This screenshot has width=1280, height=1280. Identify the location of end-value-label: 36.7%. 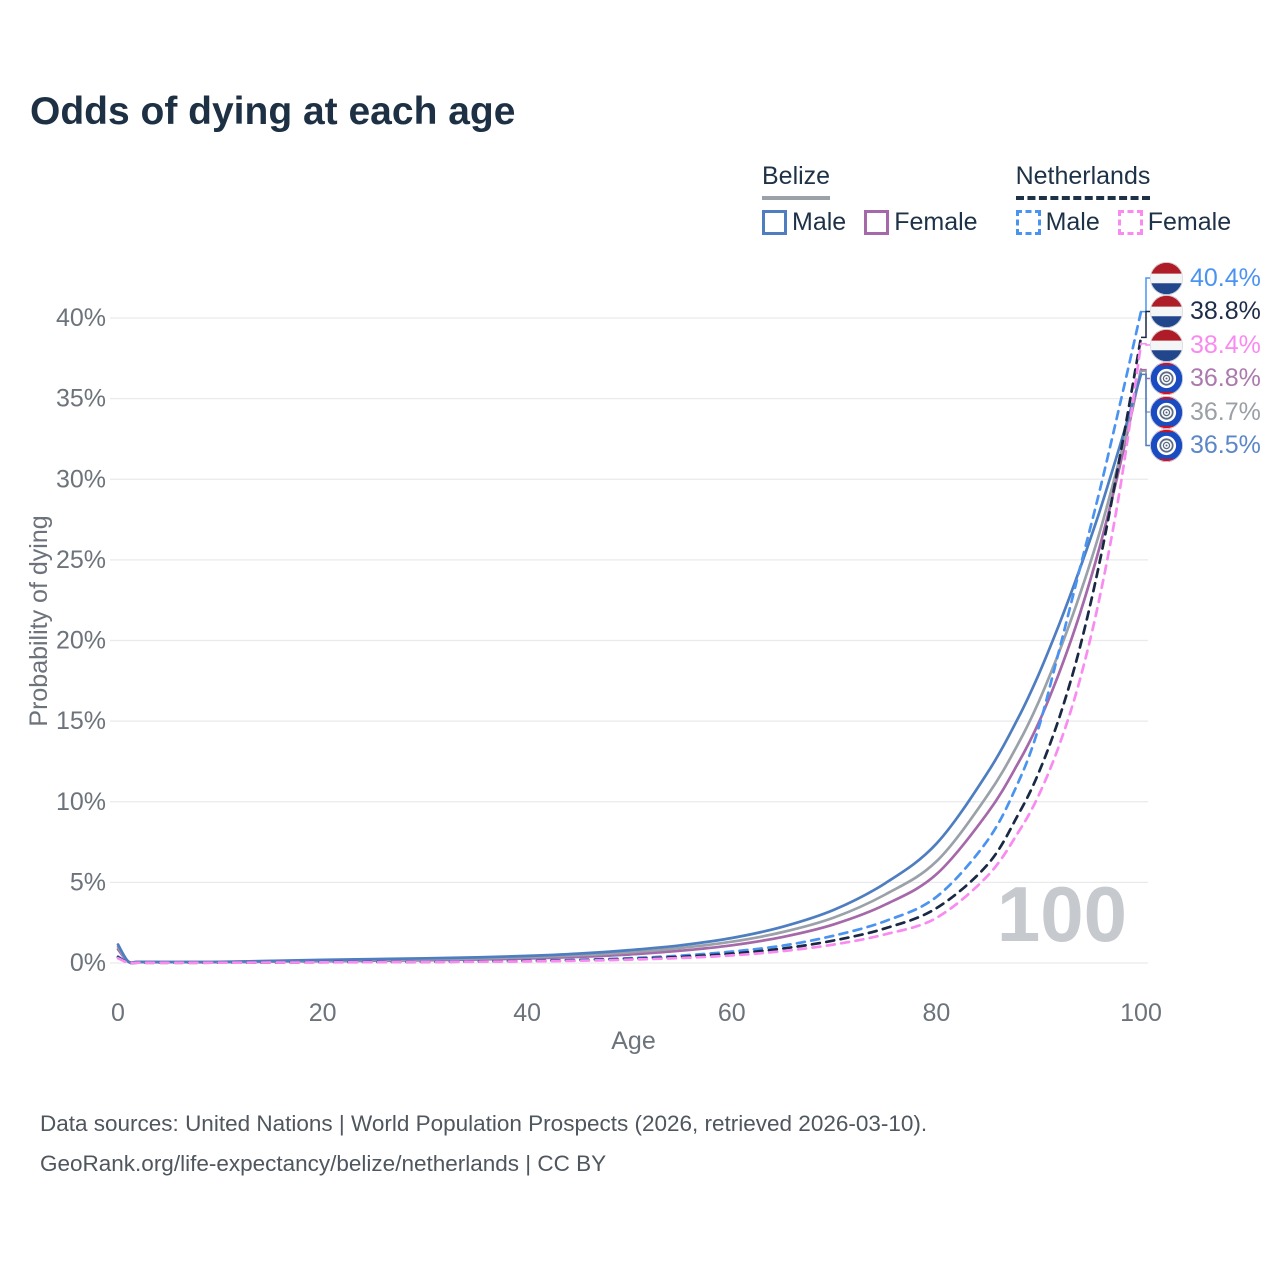
(1225, 411).